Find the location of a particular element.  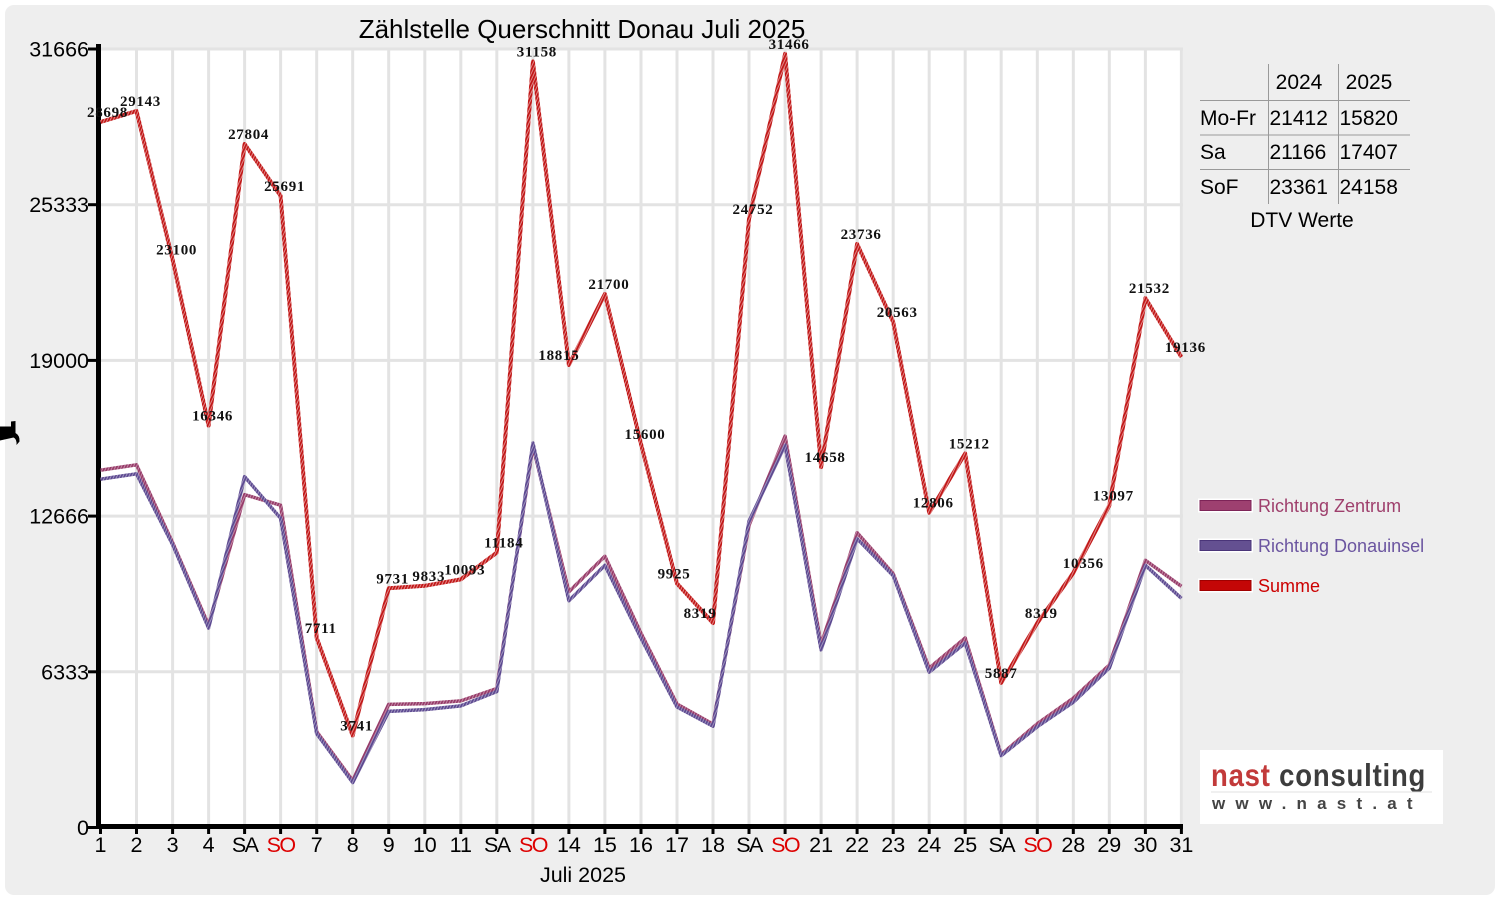

svg-text: Sa is located at coordinates (1213, 152).